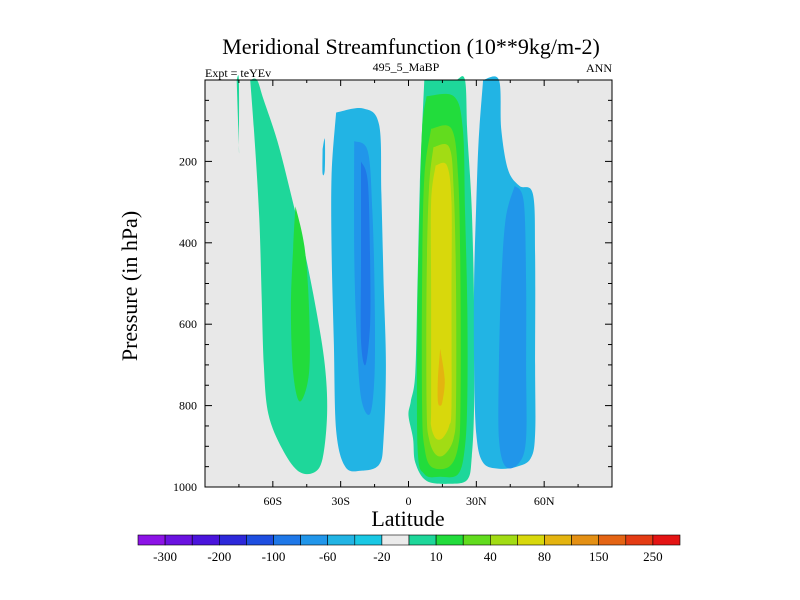 The image size is (800, 600). I want to click on left-subtitle: Expt = teYEv, so click(238, 73).